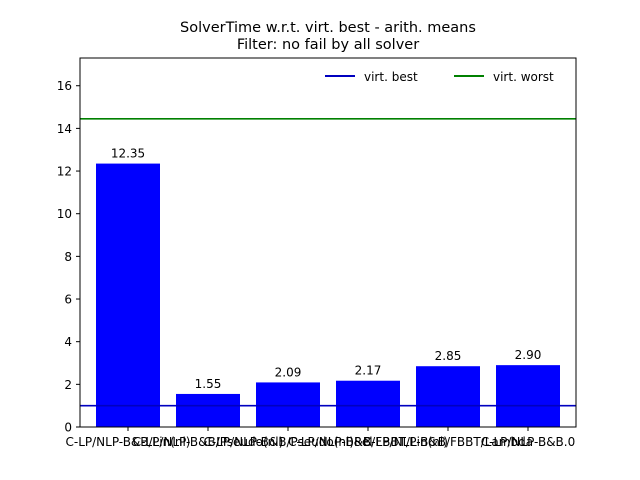 Image resolution: width=640 pixels, height=480 pixels. I want to click on x-tick-label: C-LP/NLP-B&B.0, so click(528, 442).